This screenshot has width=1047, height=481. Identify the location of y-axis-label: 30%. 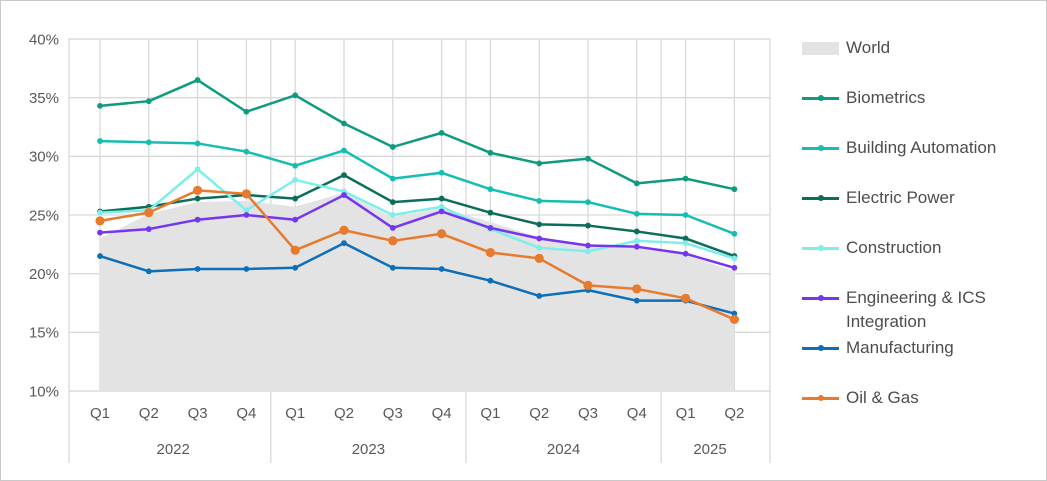
(44, 157).